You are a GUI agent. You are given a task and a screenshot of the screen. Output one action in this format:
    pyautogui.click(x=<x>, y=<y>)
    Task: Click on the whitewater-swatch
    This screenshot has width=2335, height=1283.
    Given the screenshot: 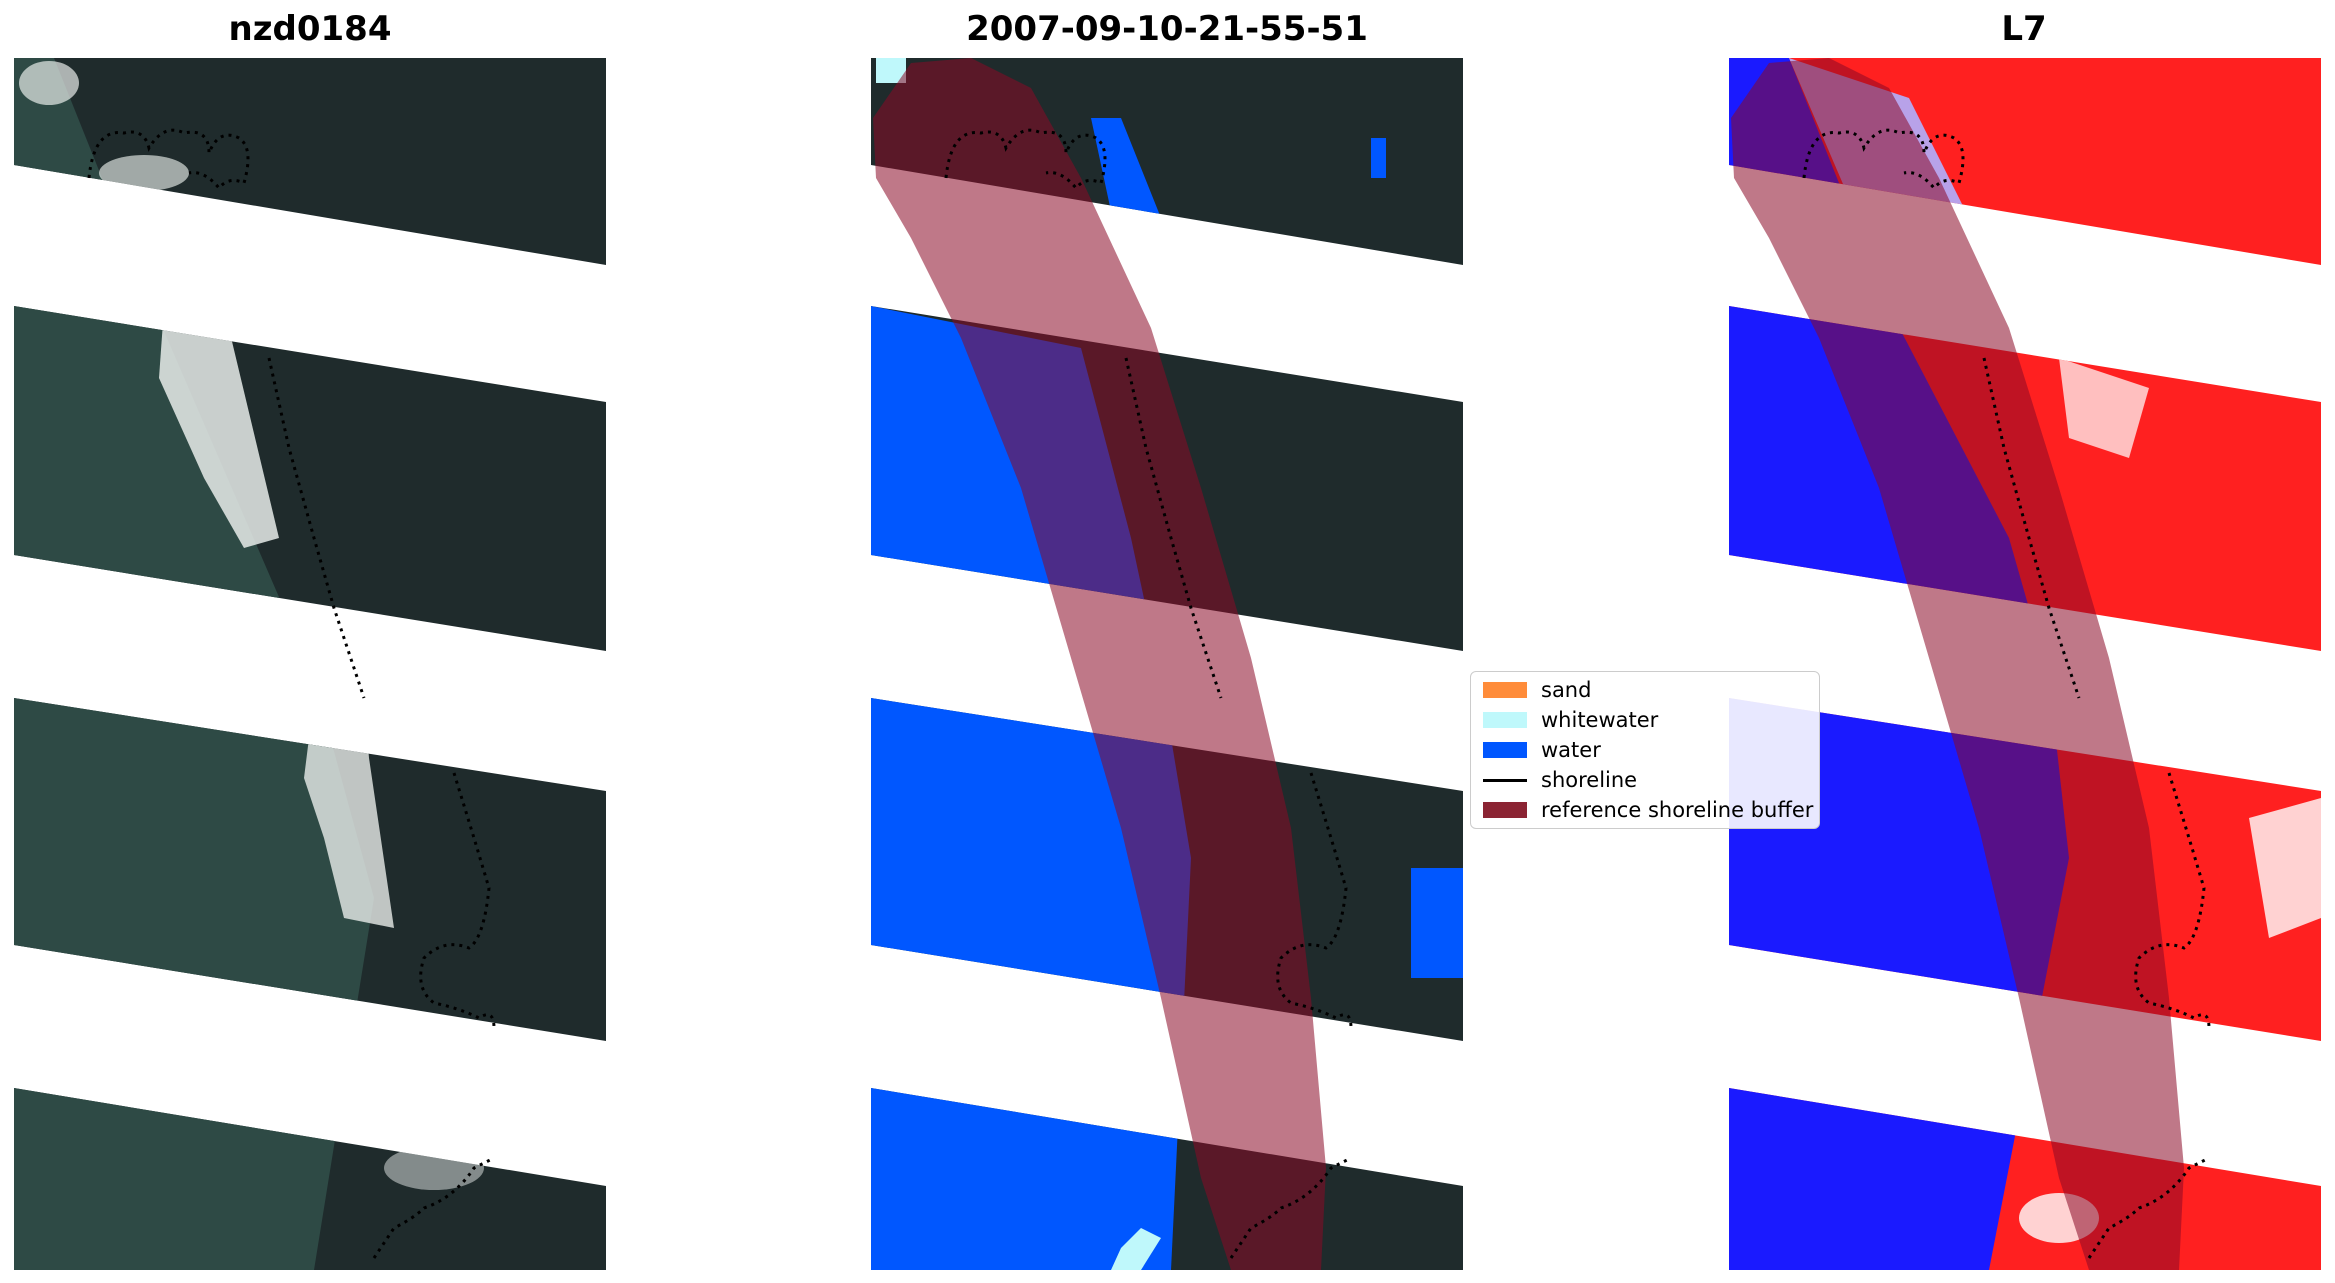 What is the action you would take?
    pyautogui.click(x=1505, y=720)
    